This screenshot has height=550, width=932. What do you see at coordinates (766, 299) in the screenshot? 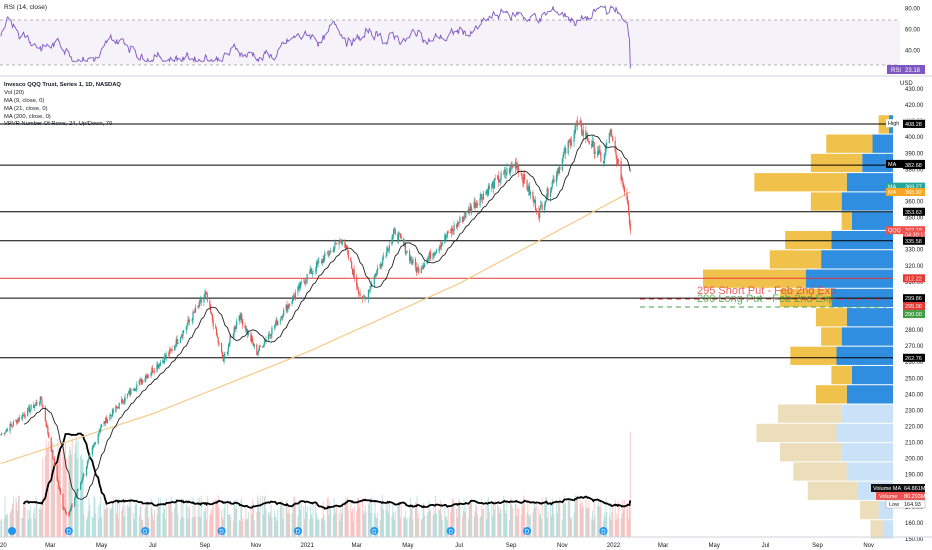
I see `long-put-label: 290 Long Put - Feb 2nd Exp` at bounding box center [766, 299].